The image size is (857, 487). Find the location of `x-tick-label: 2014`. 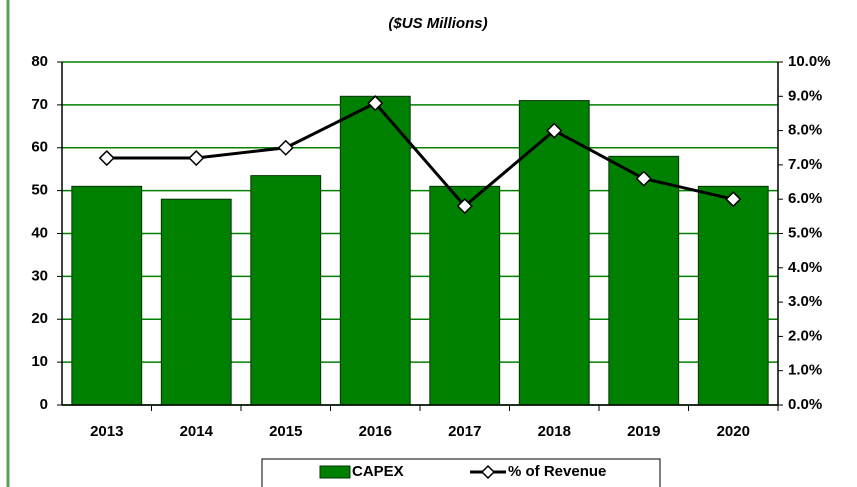

x-tick-label: 2014 is located at coordinates (197, 431).